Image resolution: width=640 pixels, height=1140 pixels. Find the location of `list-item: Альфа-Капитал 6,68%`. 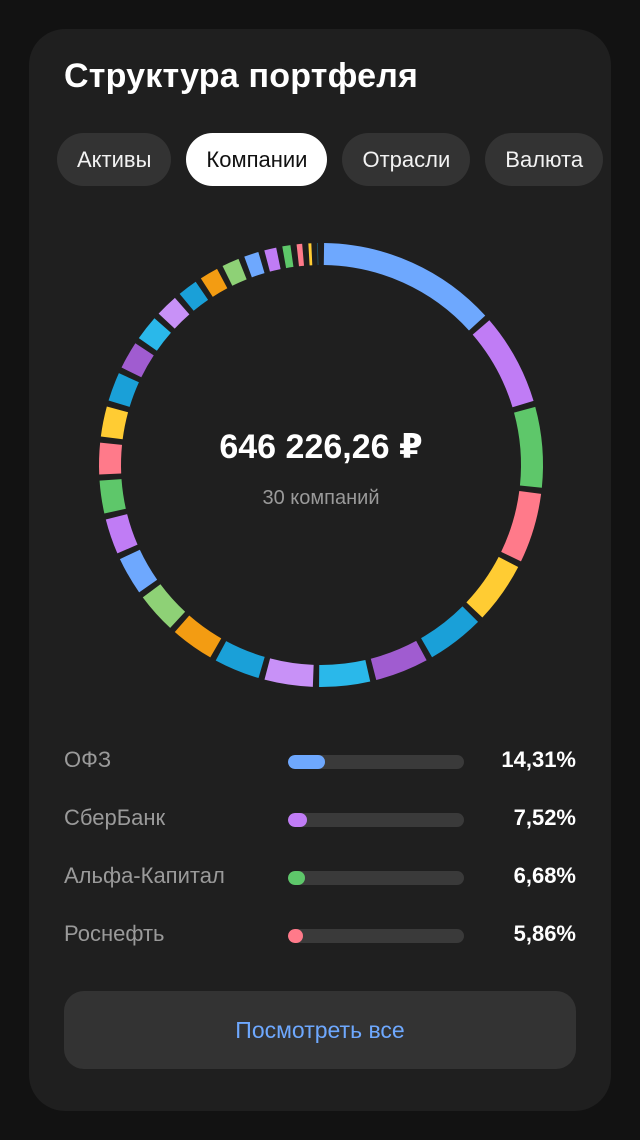

list-item: Альфа-Капитал 6,68% is located at coordinates (320, 886).